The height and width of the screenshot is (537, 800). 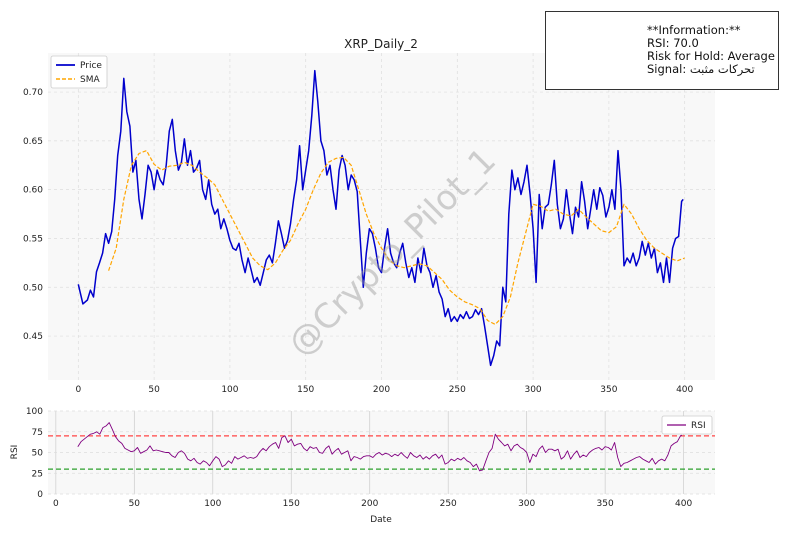 I want to click on y-tick-label: 0.45, so click(x=33, y=337).